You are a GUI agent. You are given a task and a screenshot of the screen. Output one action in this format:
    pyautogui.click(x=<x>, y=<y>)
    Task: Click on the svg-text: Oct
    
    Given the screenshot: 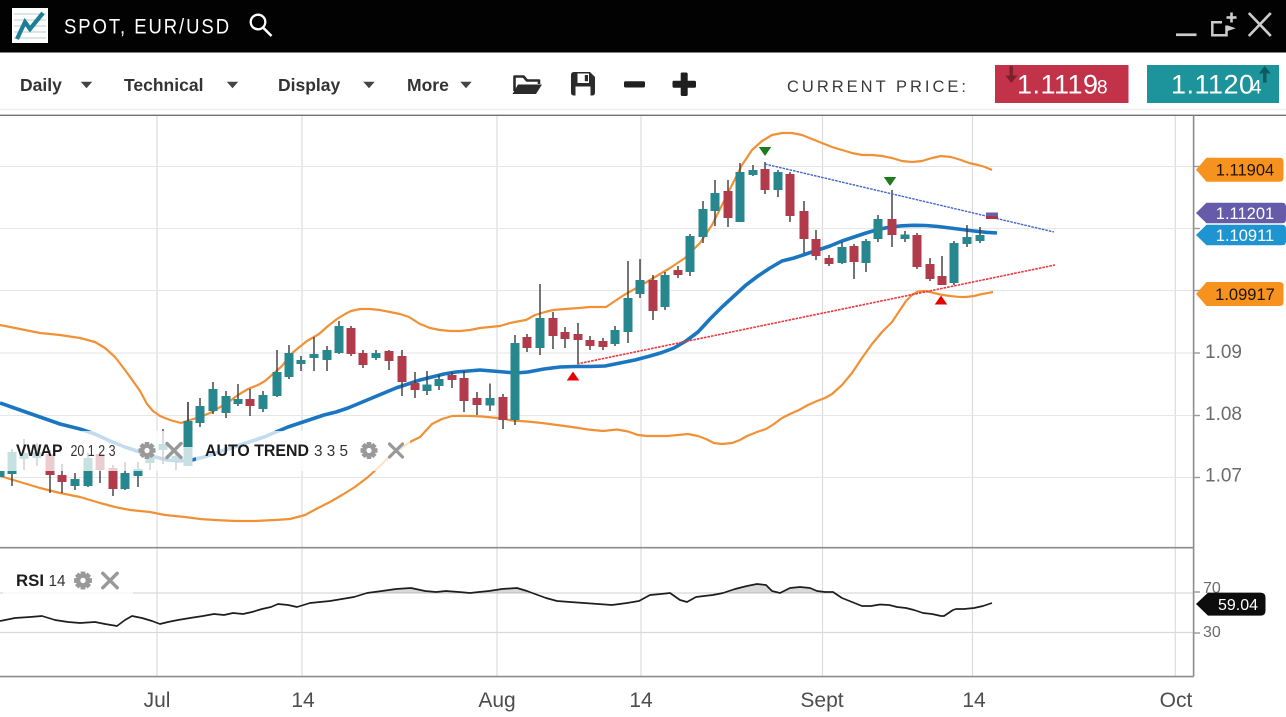 What is the action you would take?
    pyautogui.click(x=1176, y=700)
    